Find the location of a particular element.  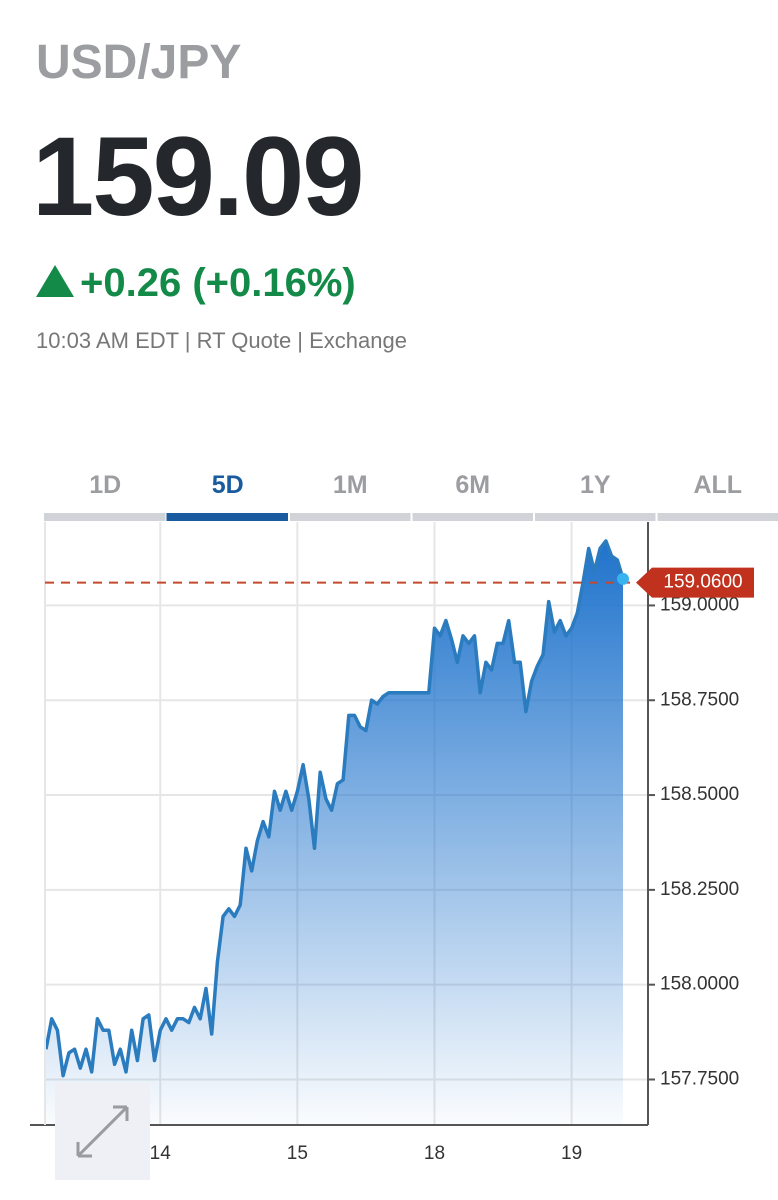

price: 159.09 is located at coordinates (197, 176).